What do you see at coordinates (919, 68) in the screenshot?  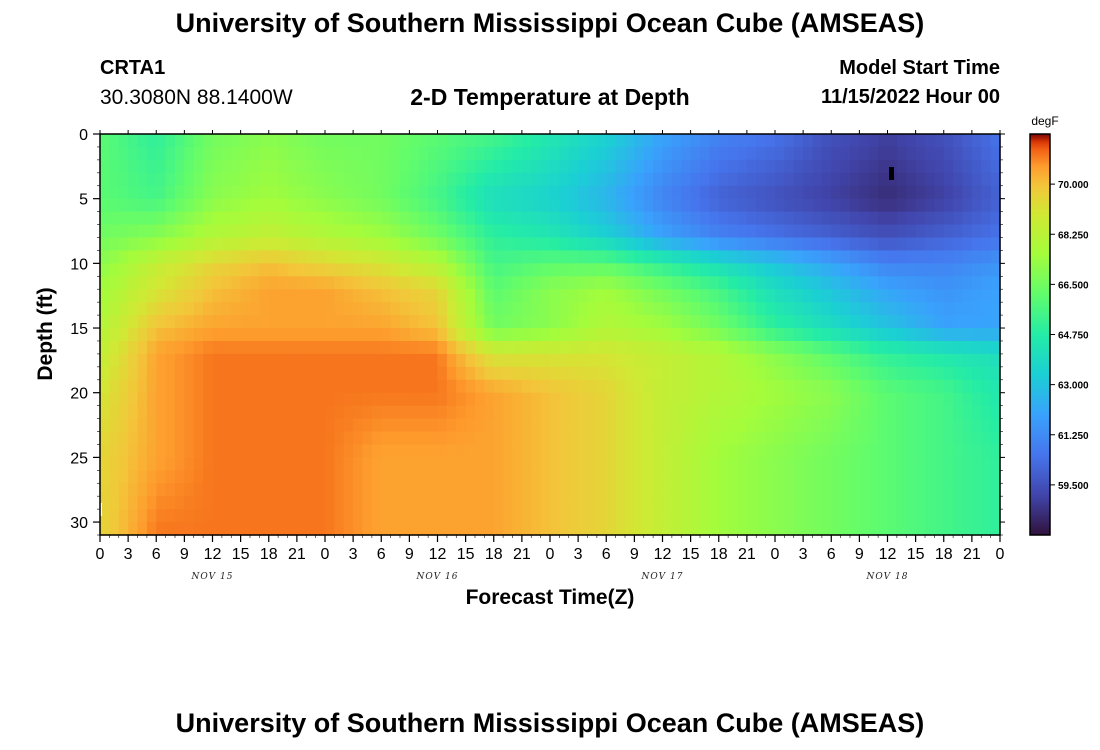 I see `model-start-label: Model Start Time` at bounding box center [919, 68].